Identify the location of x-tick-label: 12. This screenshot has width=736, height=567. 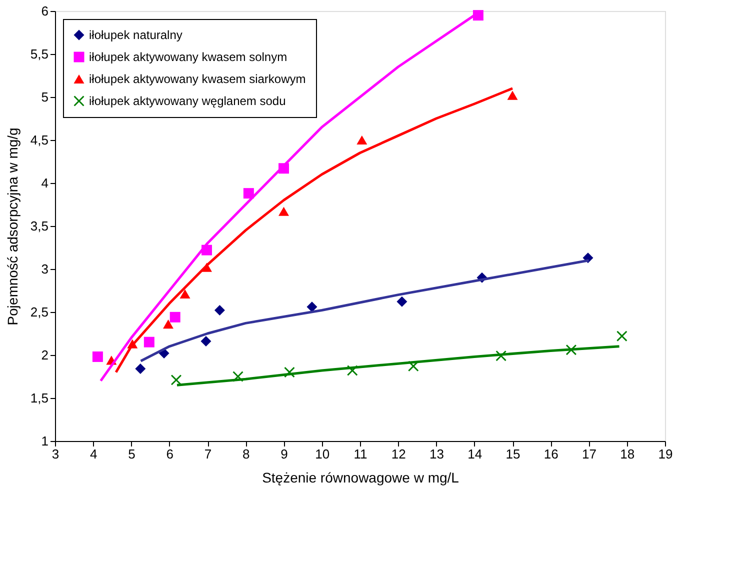
(398, 454).